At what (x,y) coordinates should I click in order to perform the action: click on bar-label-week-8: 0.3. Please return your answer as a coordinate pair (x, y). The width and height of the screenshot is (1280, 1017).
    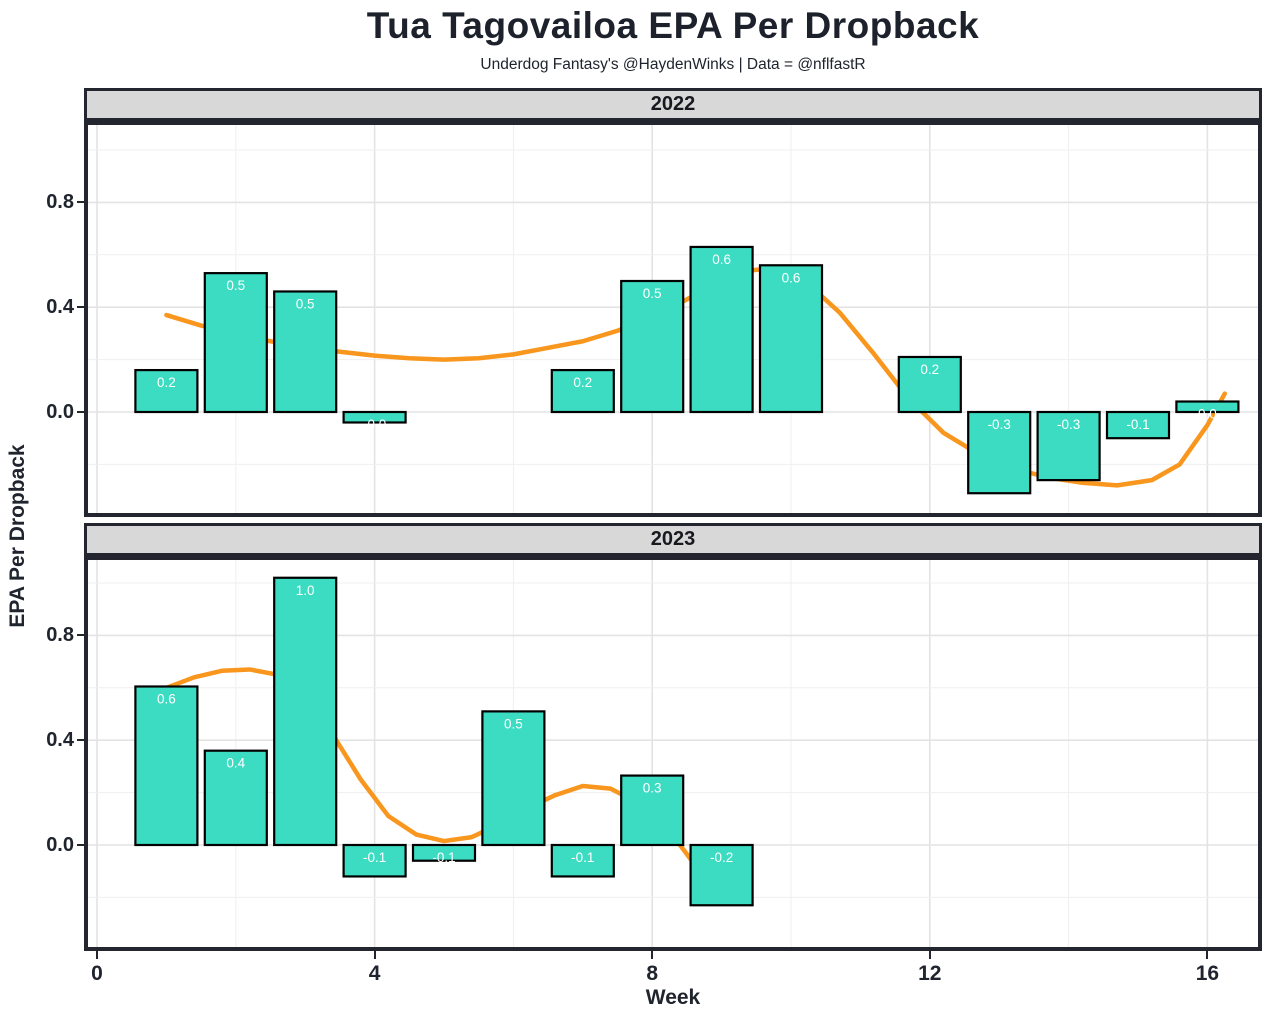
    Looking at the image, I should click on (652, 788).